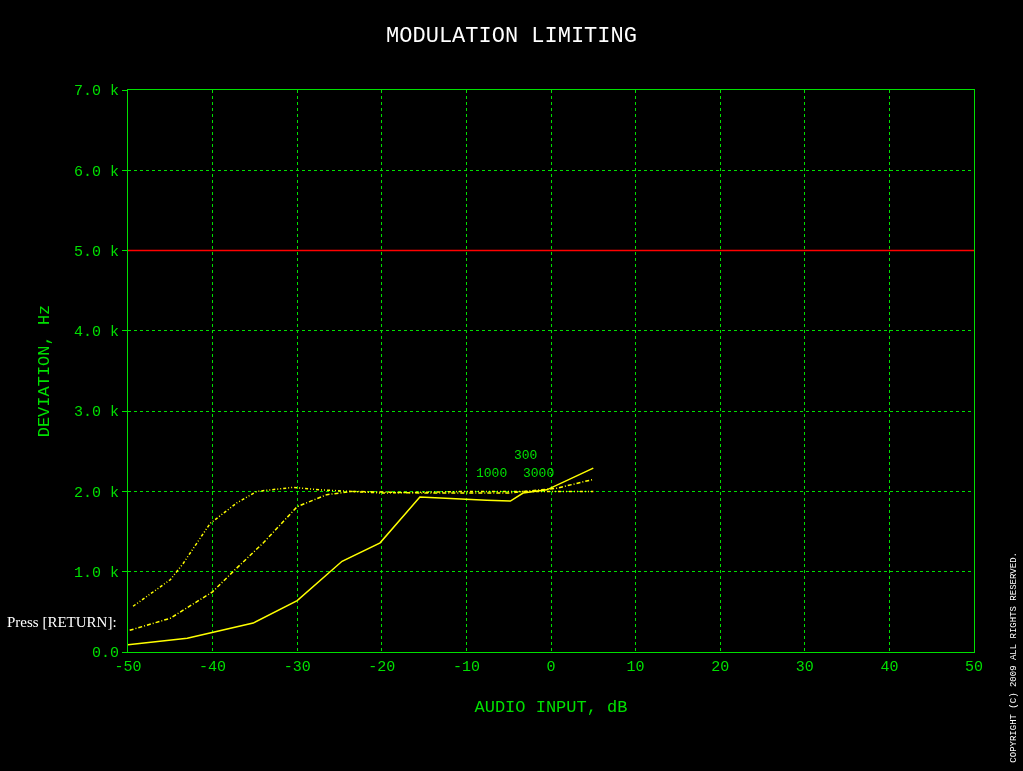 Image resolution: width=1023 pixels, height=771 pixels. What do you see at coordinates (511, 37) in the screenshot?
I see `chart-title: MODULATION LIMITING` at bounding box center [511, 37].